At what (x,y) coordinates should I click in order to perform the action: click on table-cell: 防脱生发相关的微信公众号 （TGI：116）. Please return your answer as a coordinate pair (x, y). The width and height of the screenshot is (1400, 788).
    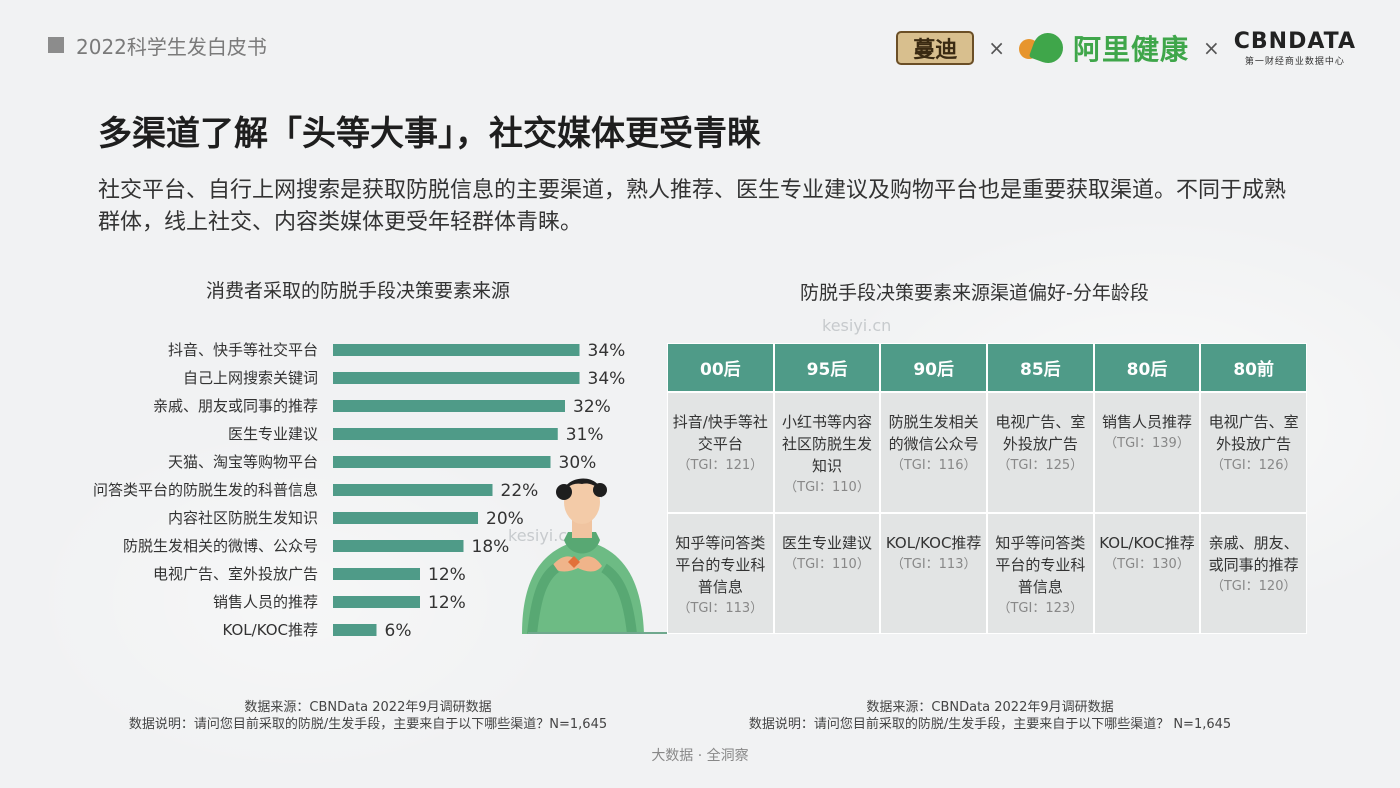
    Looking at the image, I should click on (933, 452).